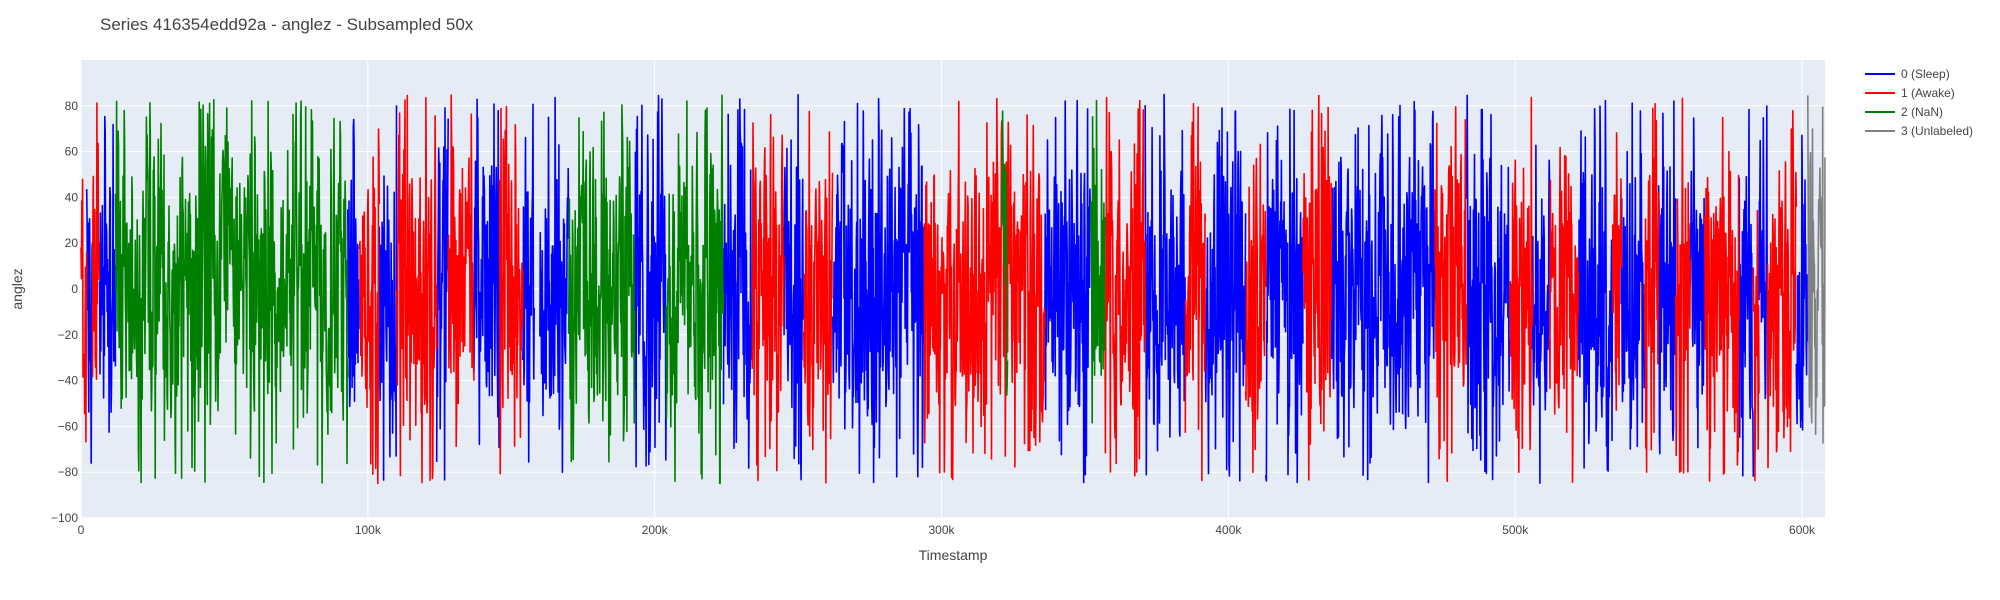 This screenshot has width=2000, height=600. What do you see at coordinates (1928, 93) in the screenshot?
I see `legend-label: 1 (Awake)` at bounding box center [1928, 93].